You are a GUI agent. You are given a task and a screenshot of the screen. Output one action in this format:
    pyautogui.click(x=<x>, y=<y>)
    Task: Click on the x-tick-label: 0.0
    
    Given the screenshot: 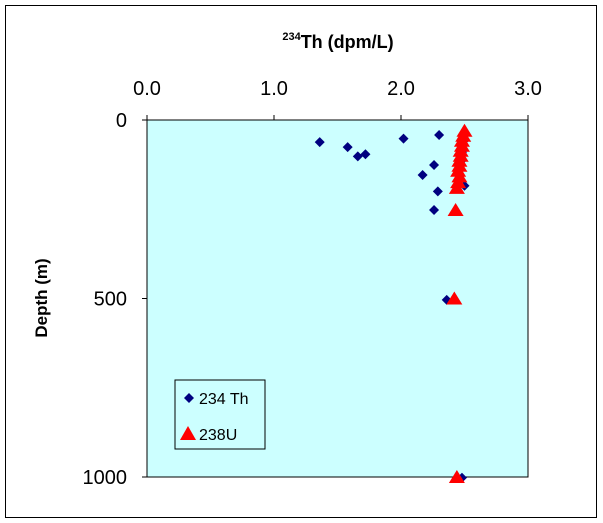 What is the action you would take?
    pyautogui.click(x=147, y=89)
    